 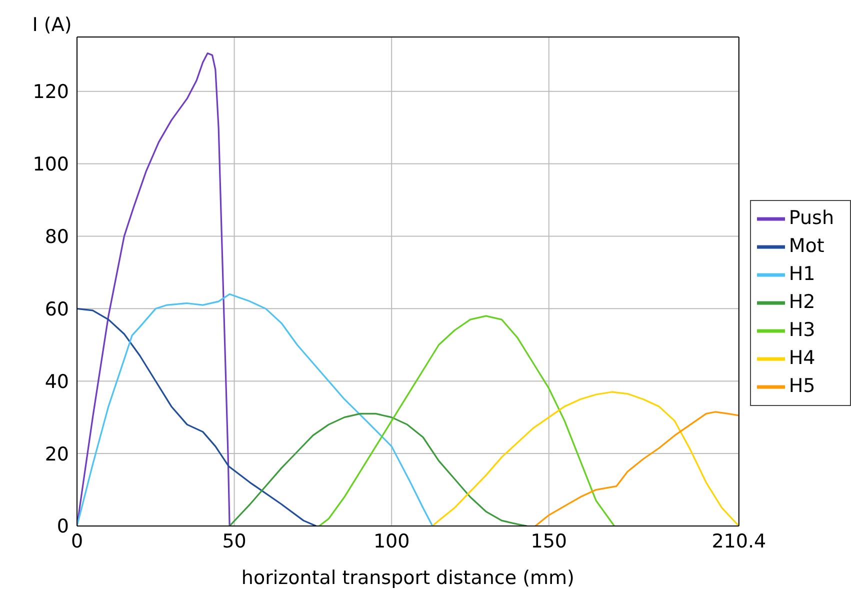 What do you see at coordinates (52, 25) in the screenshot?
I see `y-axis-title: I (A)` at bounding box center [52, 25].